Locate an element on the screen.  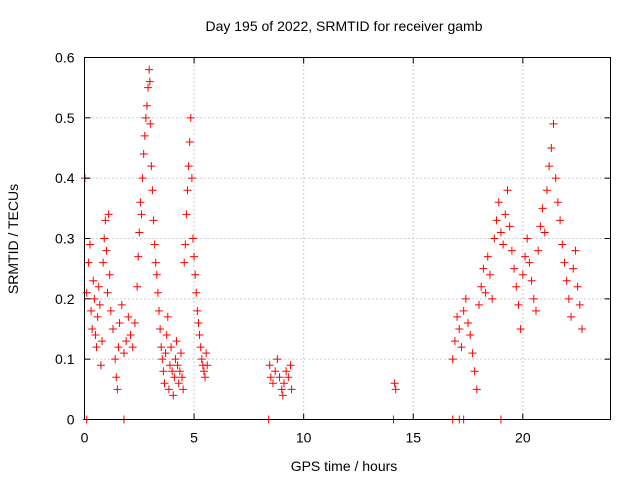
y-tick-label: 0.6 is located at coordinates (65, 58).